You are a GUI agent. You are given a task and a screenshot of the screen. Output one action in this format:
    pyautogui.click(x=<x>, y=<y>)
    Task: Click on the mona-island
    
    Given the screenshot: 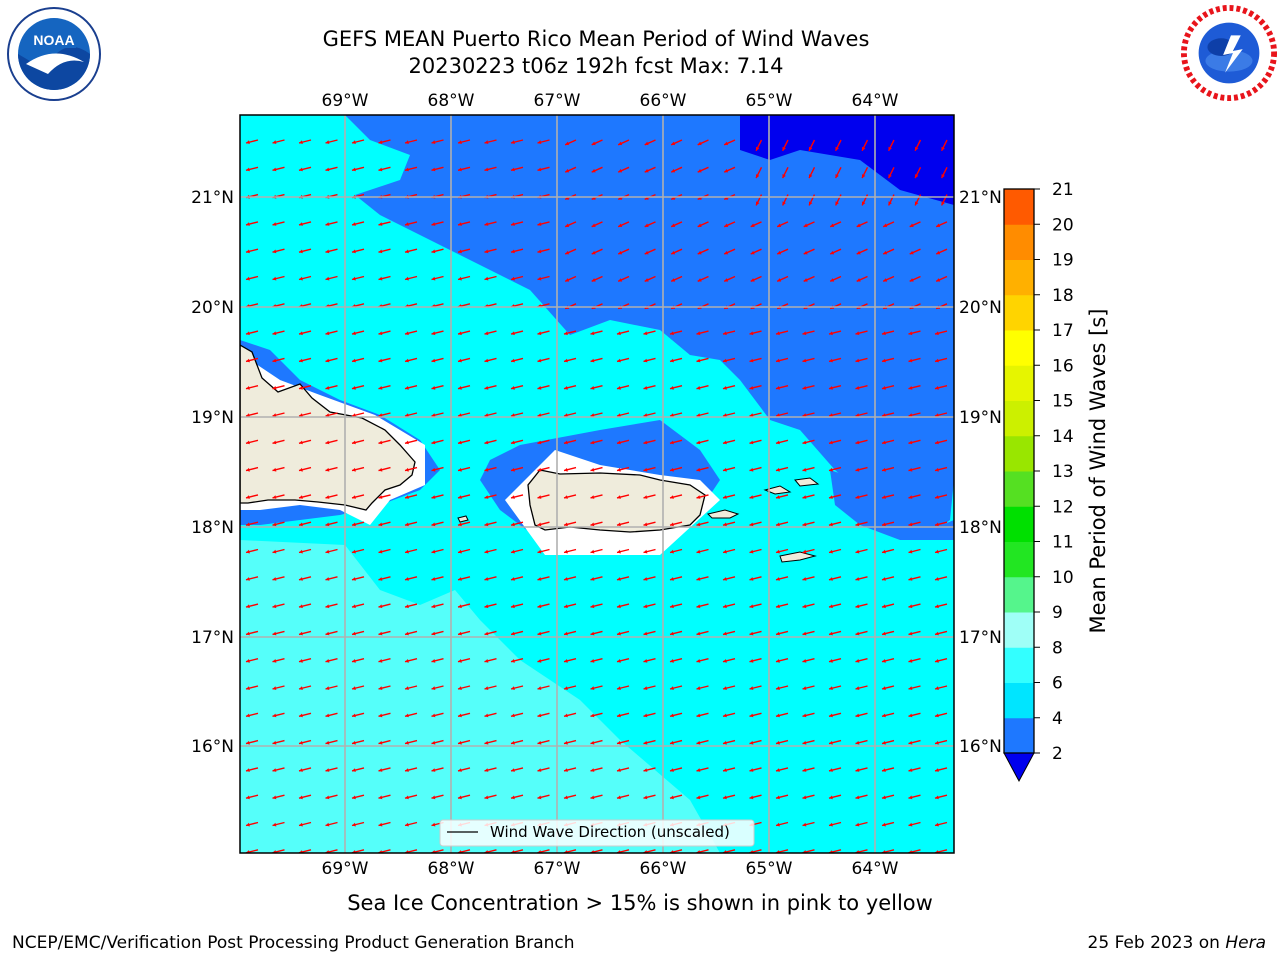 What is the action you would take?
    pyautogui.click(x=463, y=519)
    